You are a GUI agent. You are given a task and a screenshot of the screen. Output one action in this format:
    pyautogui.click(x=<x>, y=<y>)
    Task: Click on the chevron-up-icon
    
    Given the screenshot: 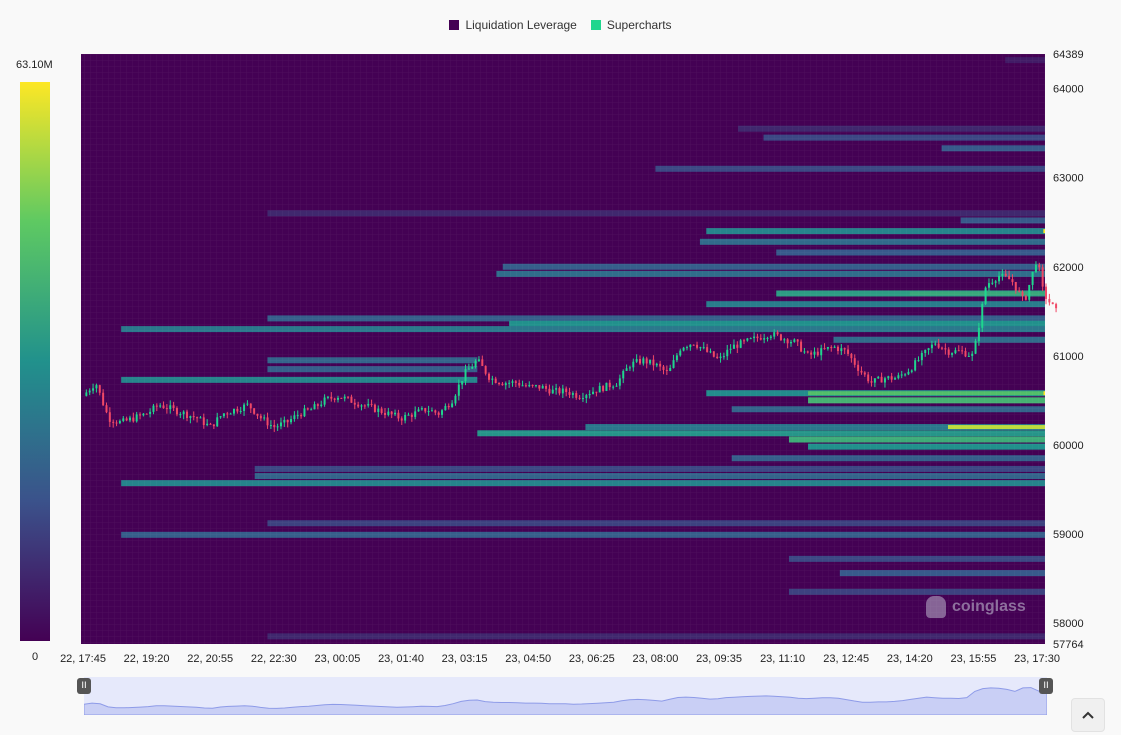 What is the action you would take?
    pyautogui.click(x=1088, y=715)
    